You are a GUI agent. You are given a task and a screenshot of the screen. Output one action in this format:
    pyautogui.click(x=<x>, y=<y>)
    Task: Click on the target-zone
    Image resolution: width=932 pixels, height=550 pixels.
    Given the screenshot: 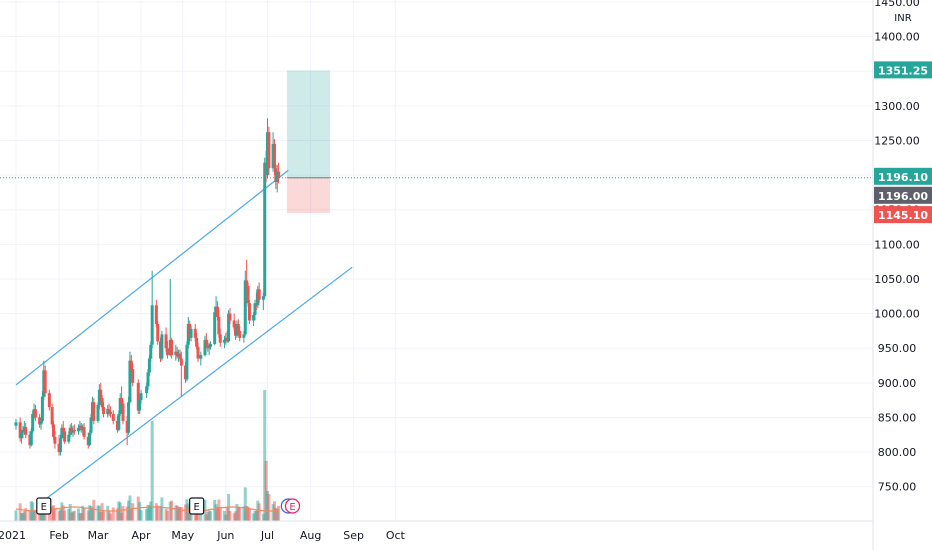 What is the action you would take?
    pyautogui.click(x=308, y=124)
    